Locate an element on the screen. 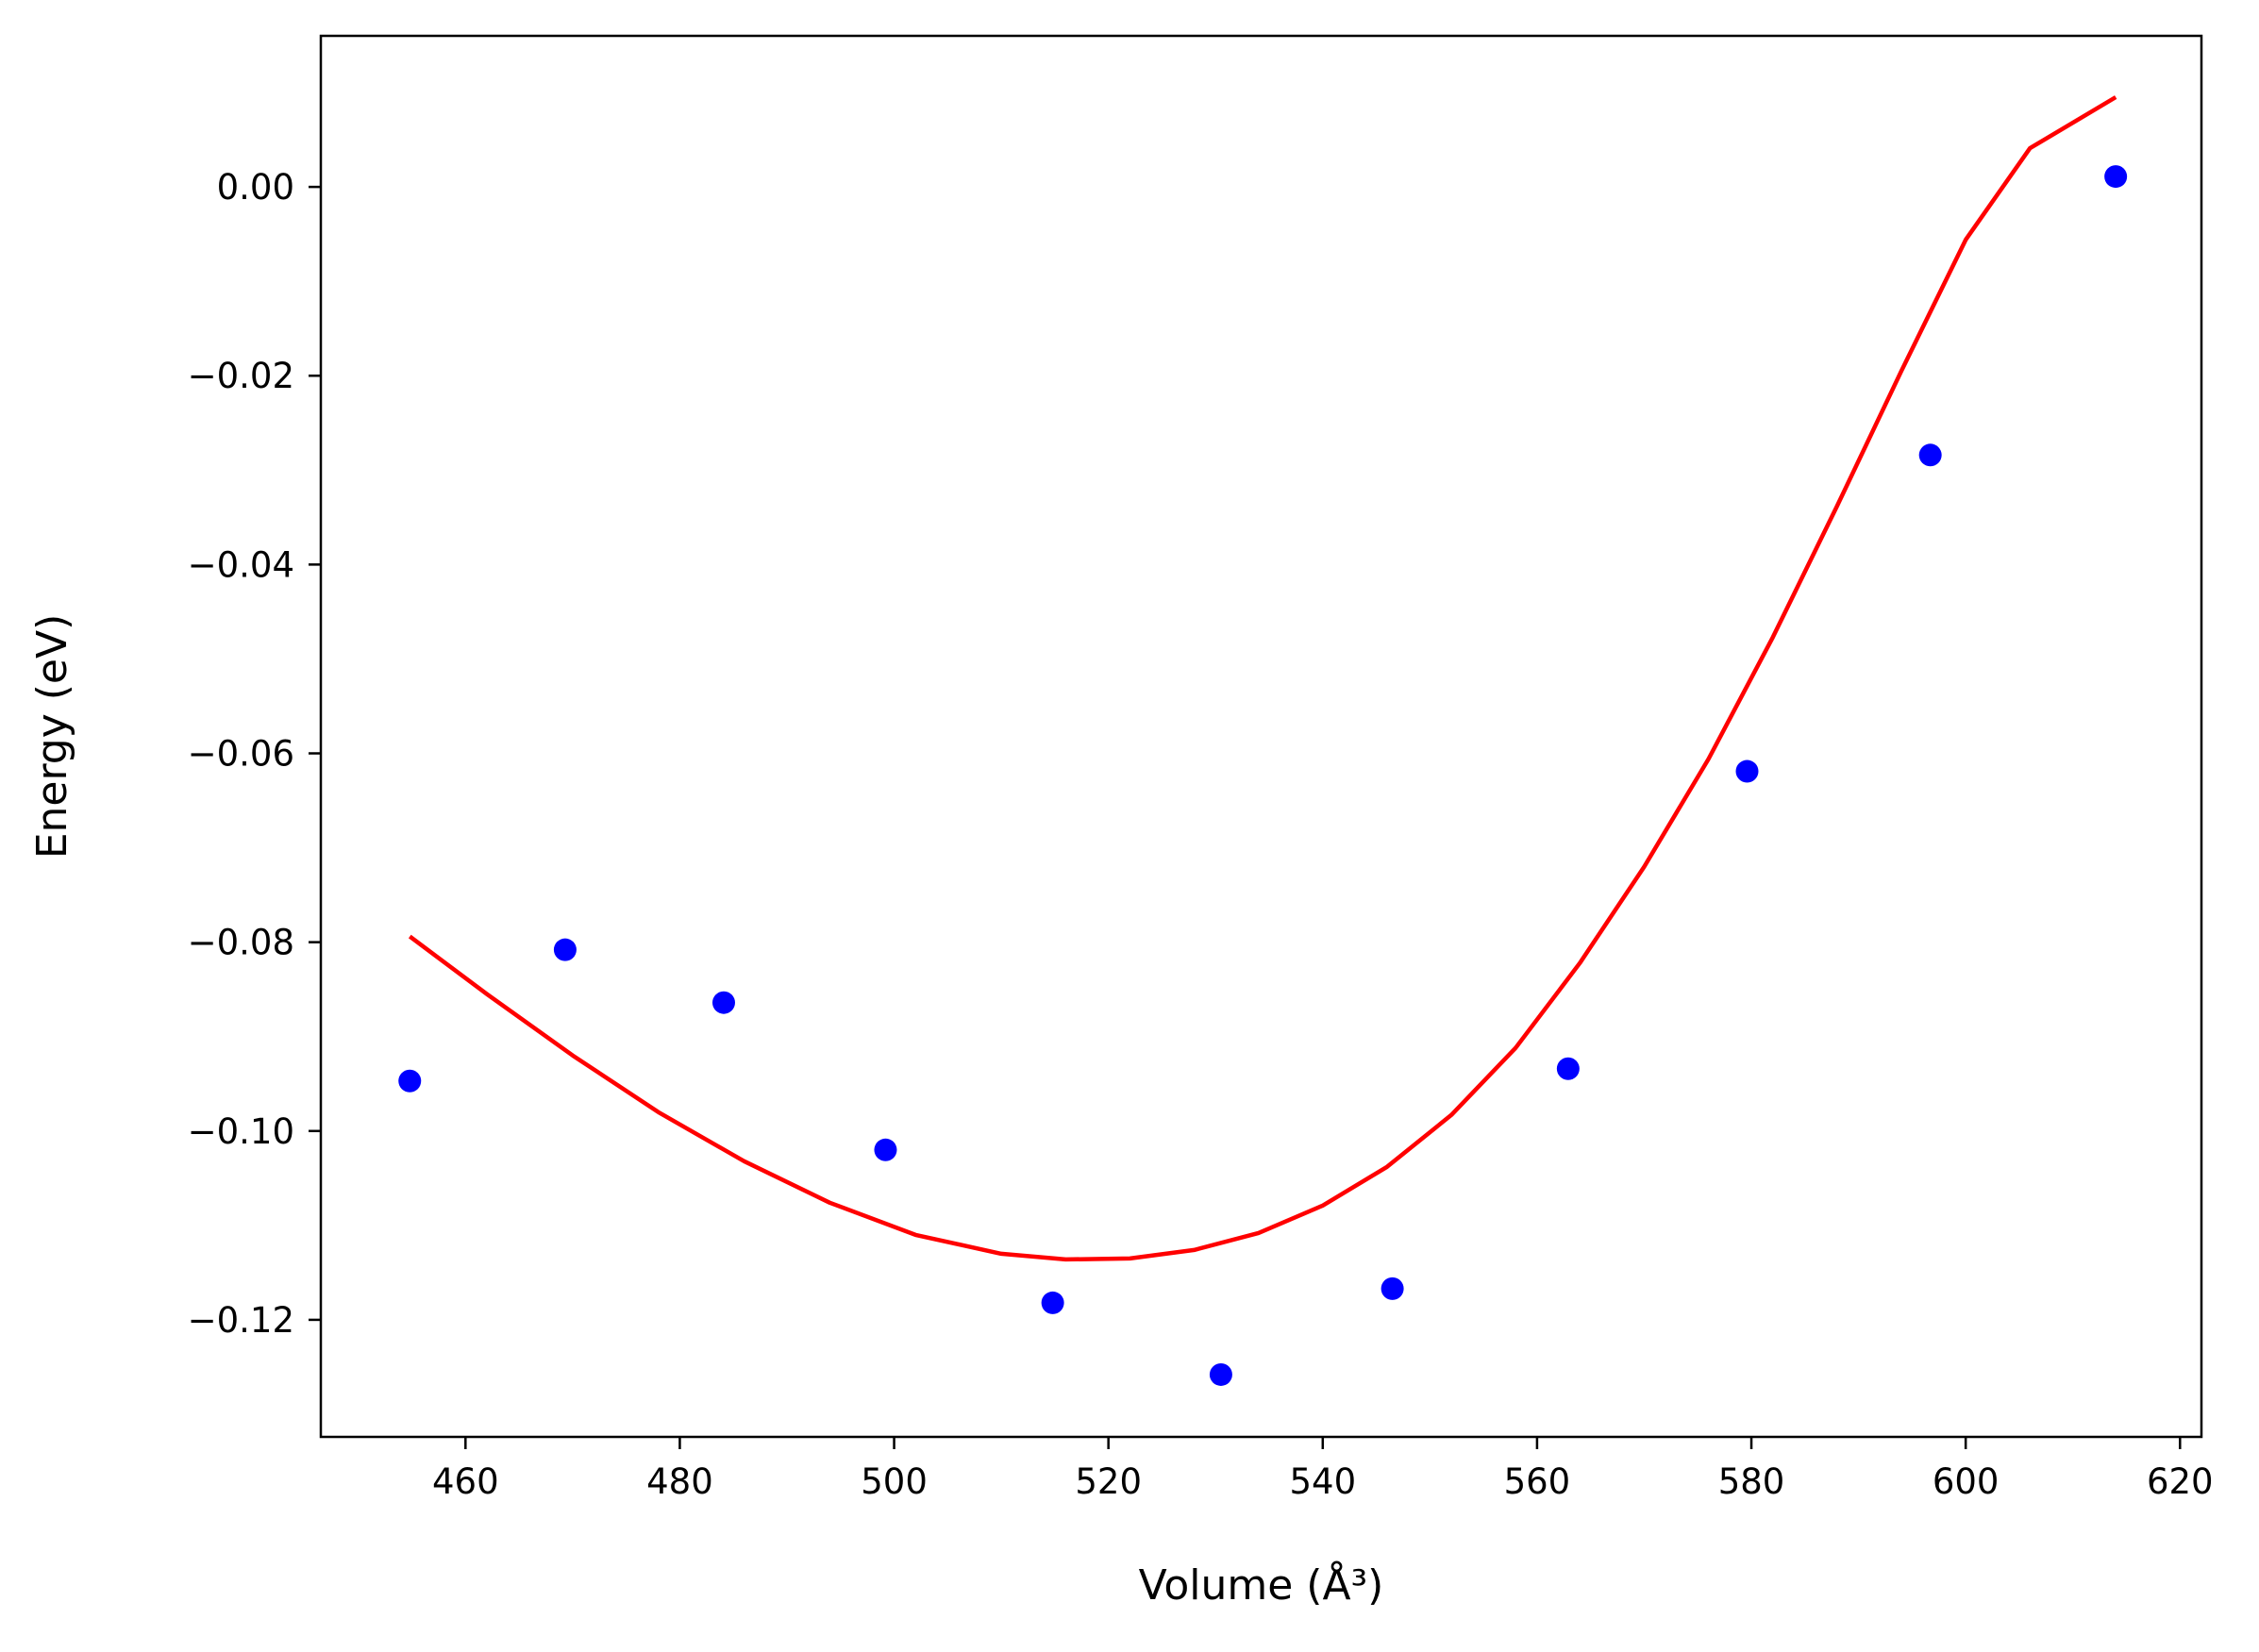  y-tick-label: −0.02 is located at coordinates (241, 376).